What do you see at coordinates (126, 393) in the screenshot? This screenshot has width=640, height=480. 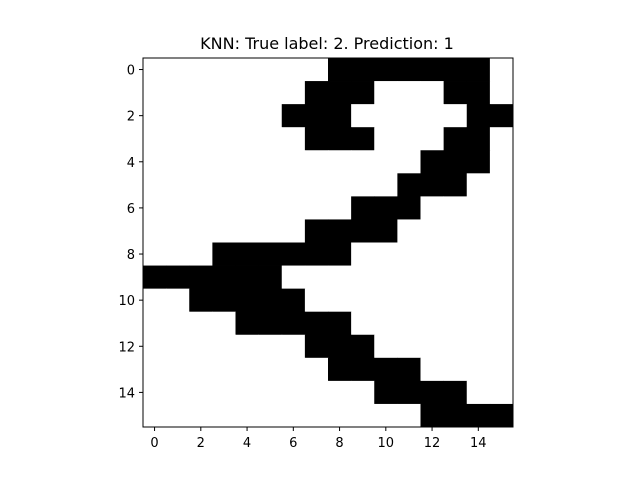 I see `y-tick-label: 14` at bounding box center [126, 393].